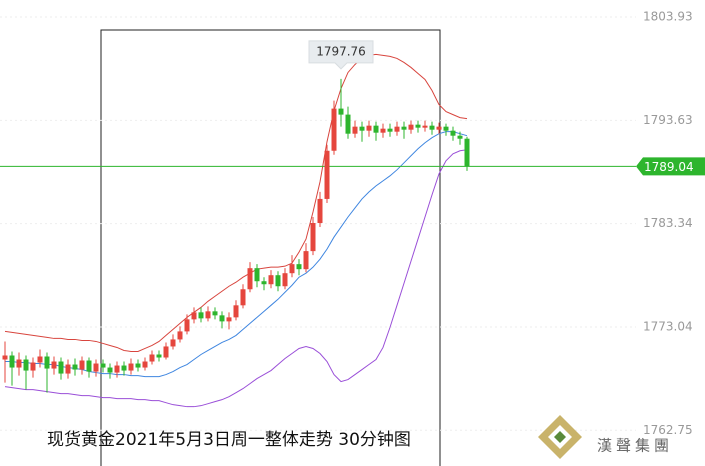 The image size is (705, 466). I want to click on y-tick-label: 1793.63, so click(668, 120).